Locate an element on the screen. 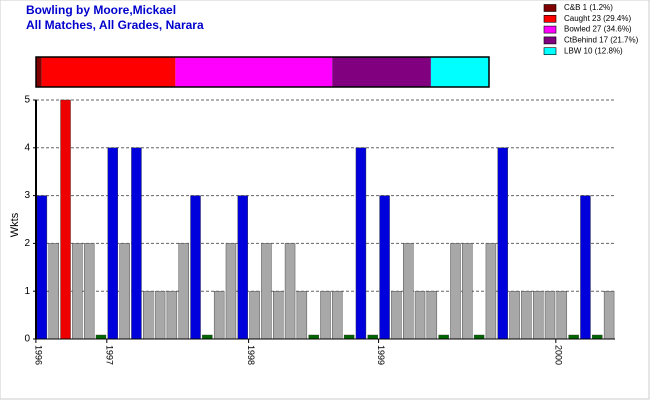  y-tick-label: 0 is located at coordinates (27, 339).